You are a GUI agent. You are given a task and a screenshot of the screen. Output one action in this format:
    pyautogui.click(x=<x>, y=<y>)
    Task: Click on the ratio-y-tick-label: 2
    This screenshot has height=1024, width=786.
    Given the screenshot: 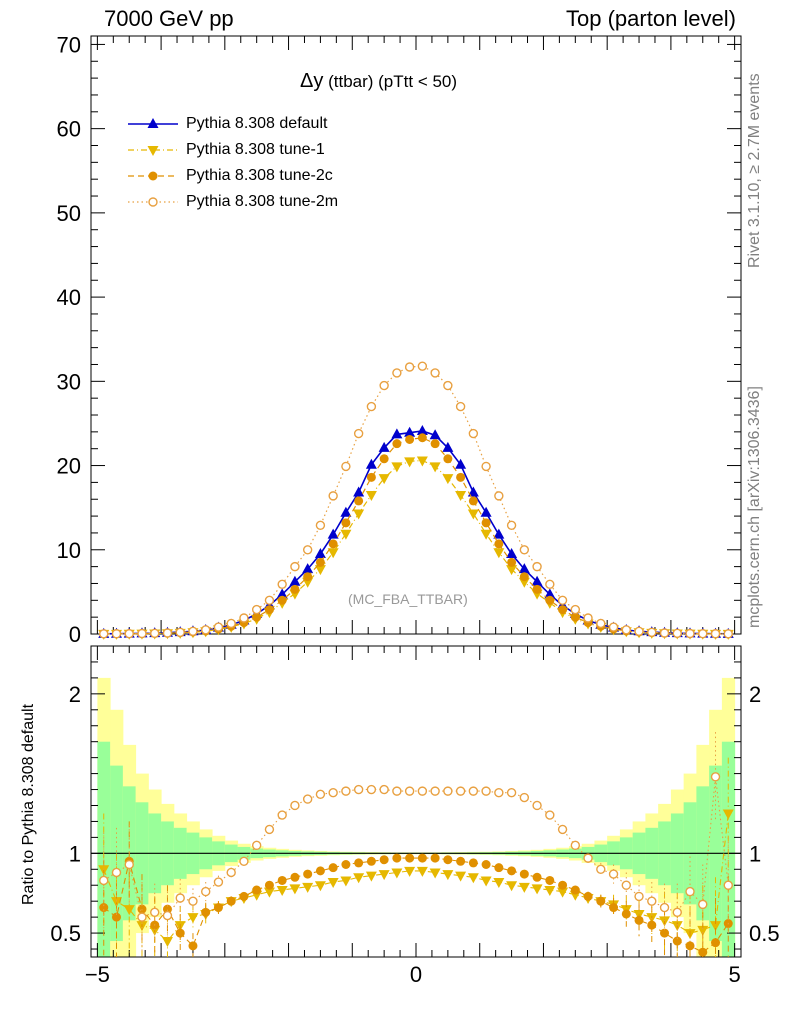 What is the action you would take?
    pyautogui.click(x=75, y=694)
    